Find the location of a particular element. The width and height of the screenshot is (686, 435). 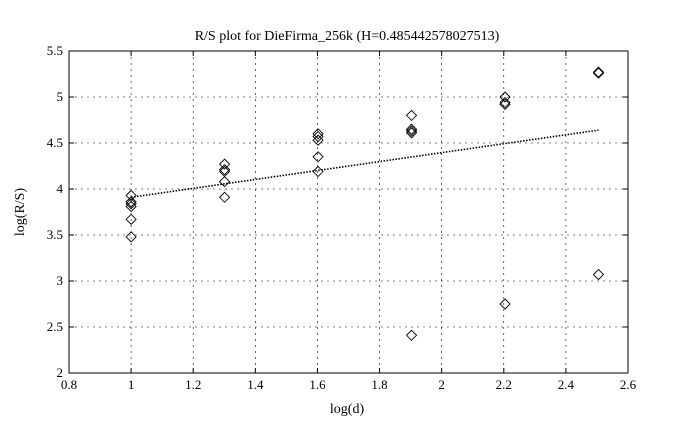

y-tick-label: 5.5 is located at coordinates (55, 50).